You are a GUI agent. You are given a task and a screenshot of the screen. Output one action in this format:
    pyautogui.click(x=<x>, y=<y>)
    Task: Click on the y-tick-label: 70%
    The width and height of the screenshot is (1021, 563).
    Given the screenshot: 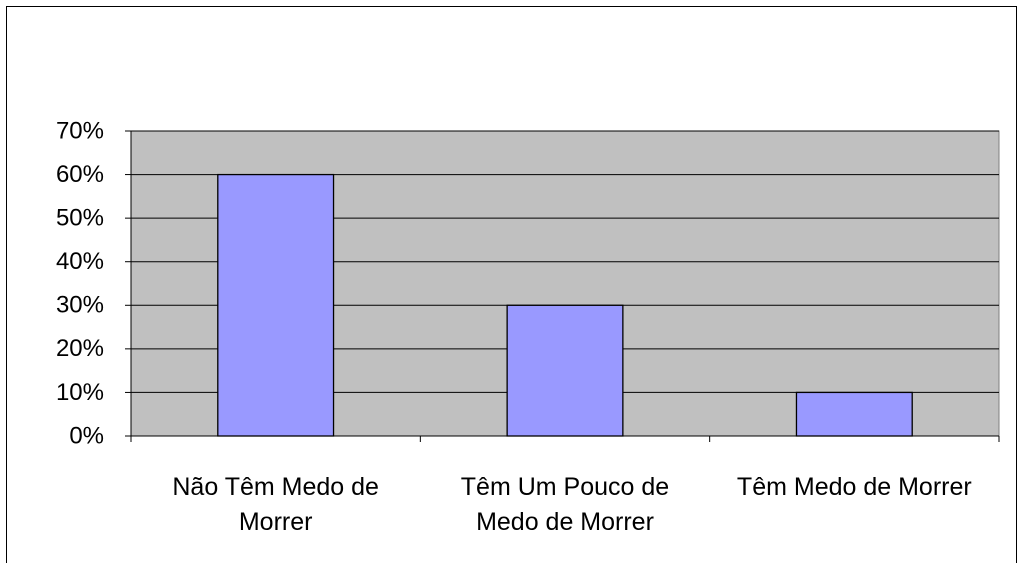 What is the action you would take?
    pyautogui.click(x=80, y=130)
    